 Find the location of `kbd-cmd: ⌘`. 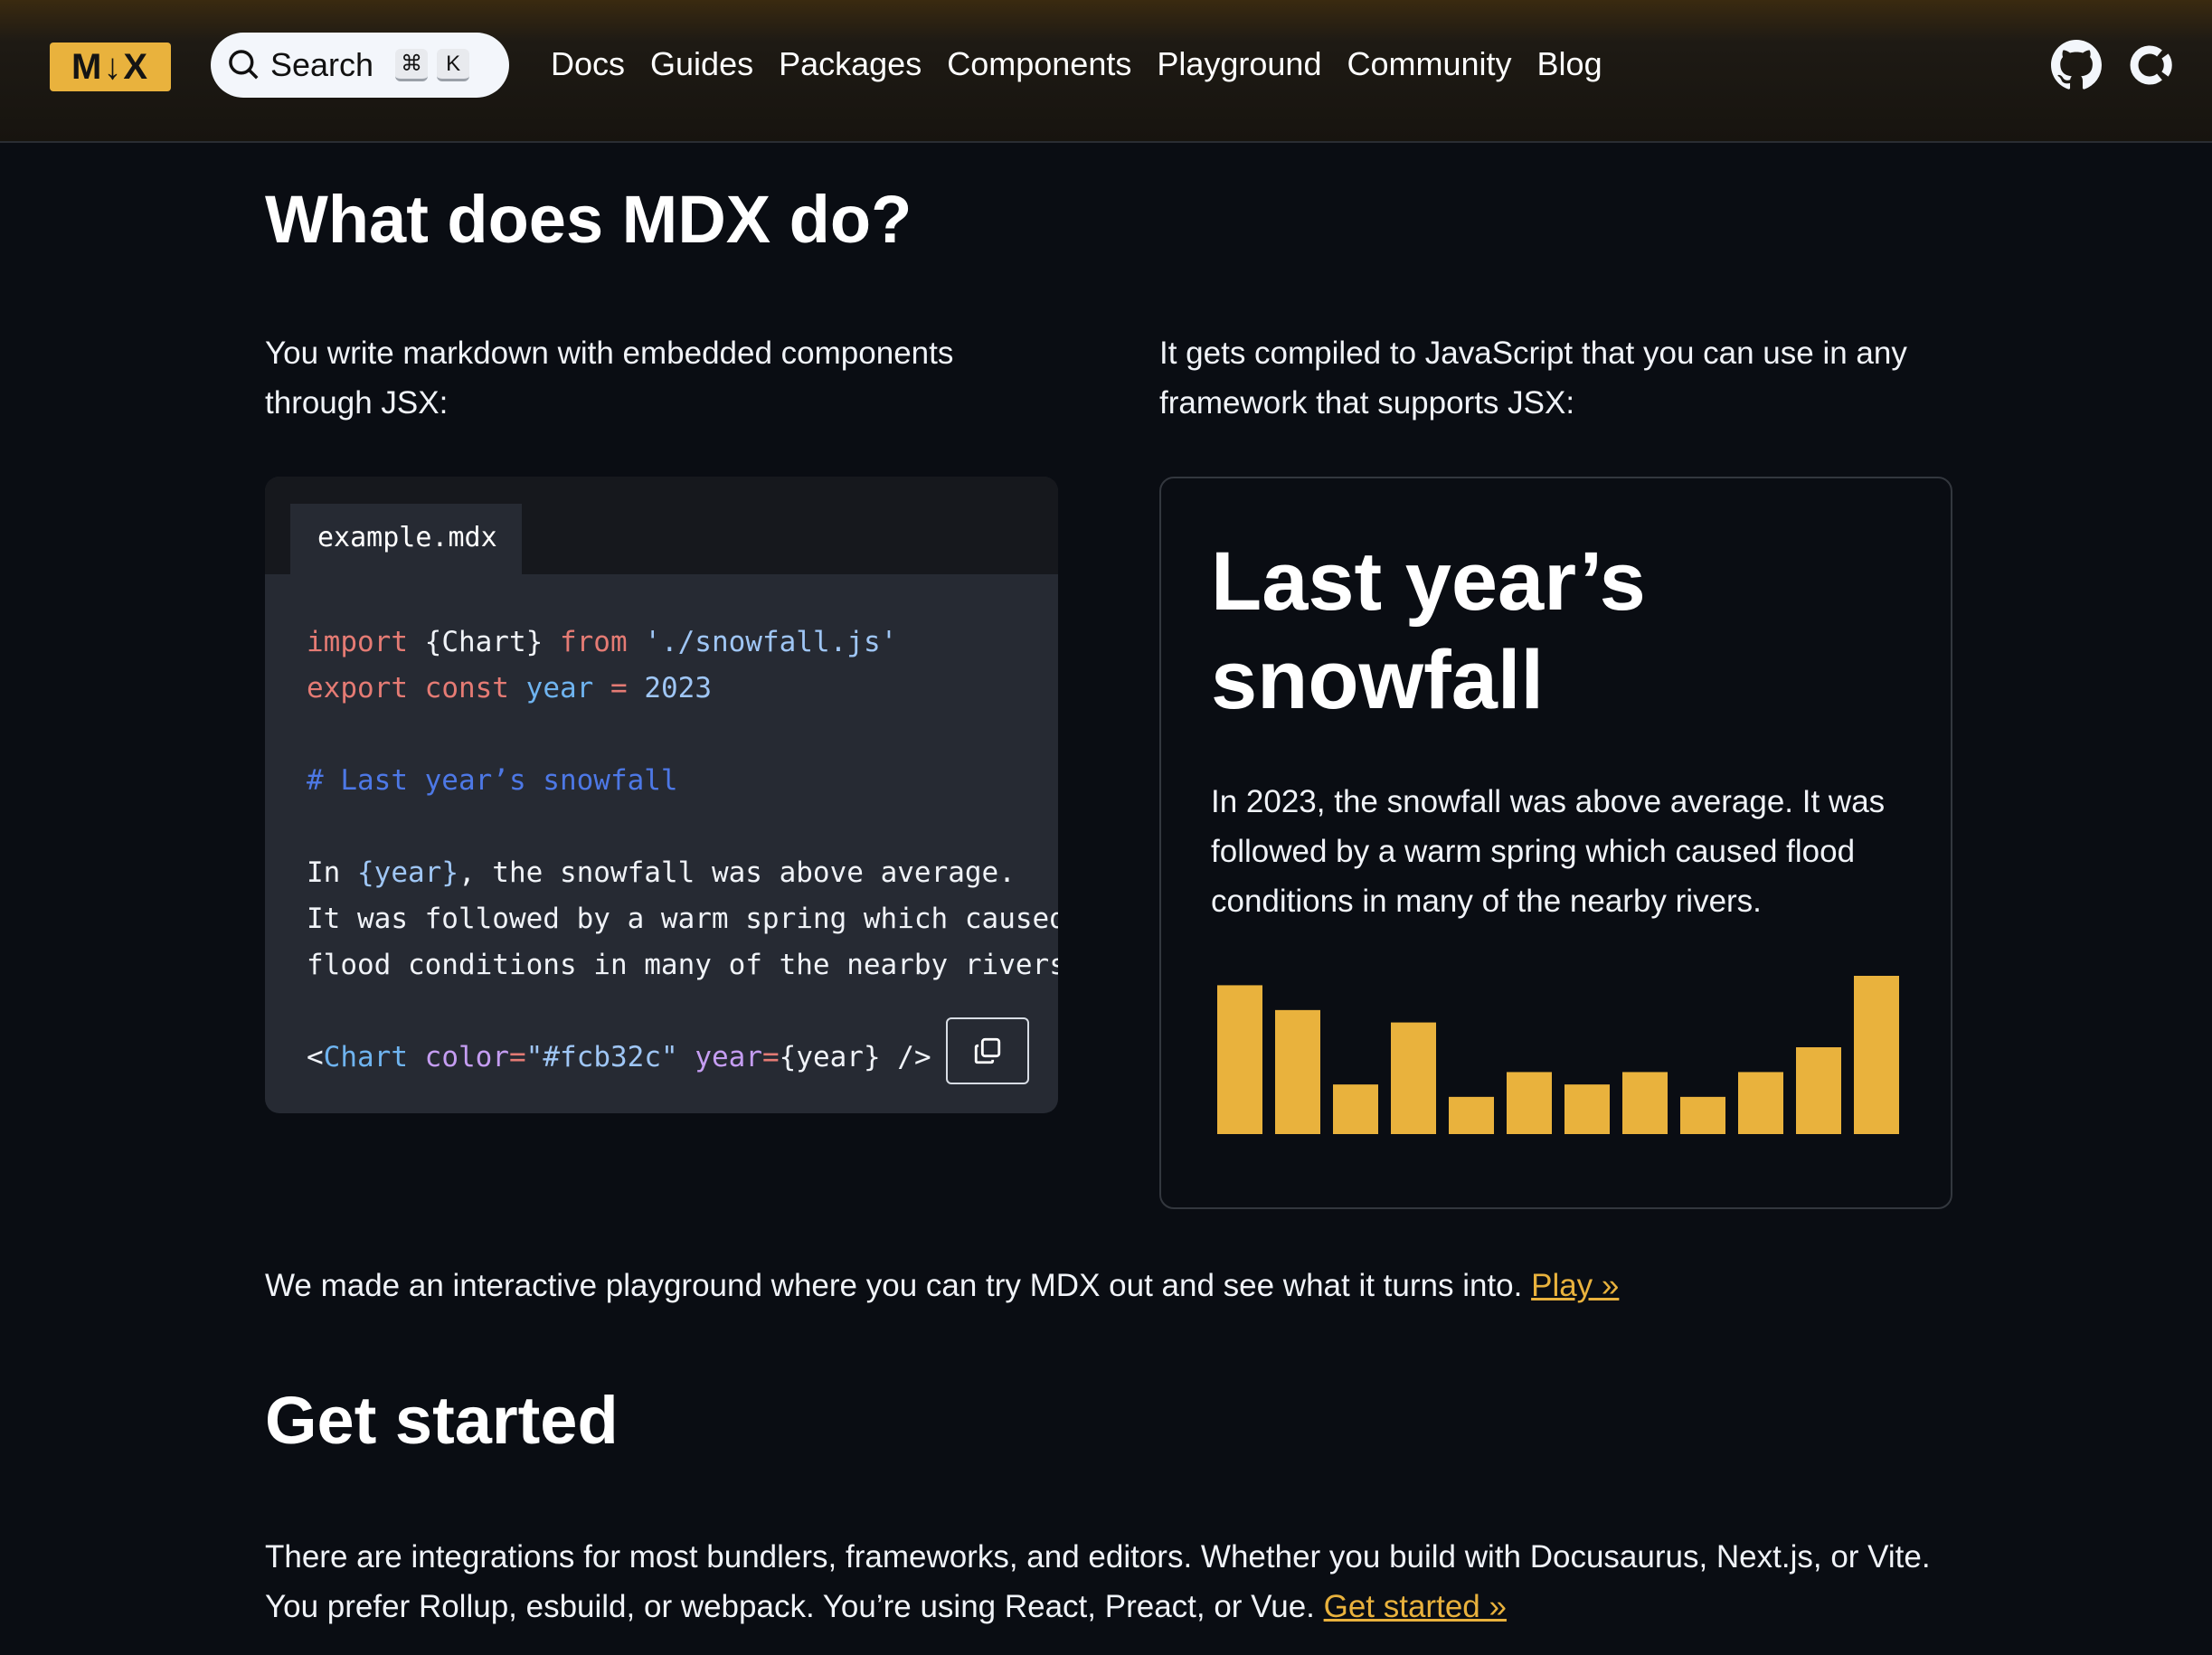

kbd-cmd: ⌘ is located at coordinates (412, 65).